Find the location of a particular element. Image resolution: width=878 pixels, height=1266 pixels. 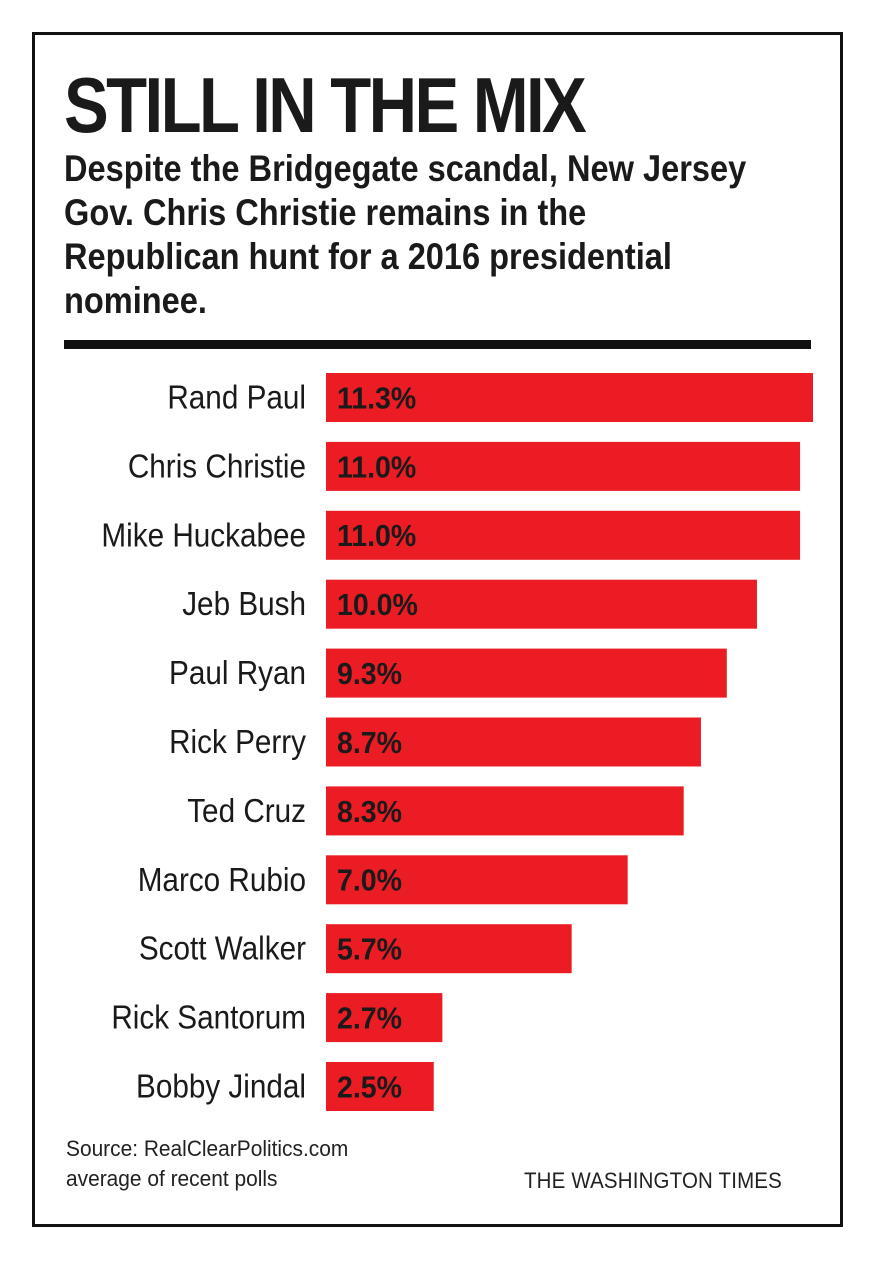

bar-rick-santorum is located at coordinates (384, 1018).